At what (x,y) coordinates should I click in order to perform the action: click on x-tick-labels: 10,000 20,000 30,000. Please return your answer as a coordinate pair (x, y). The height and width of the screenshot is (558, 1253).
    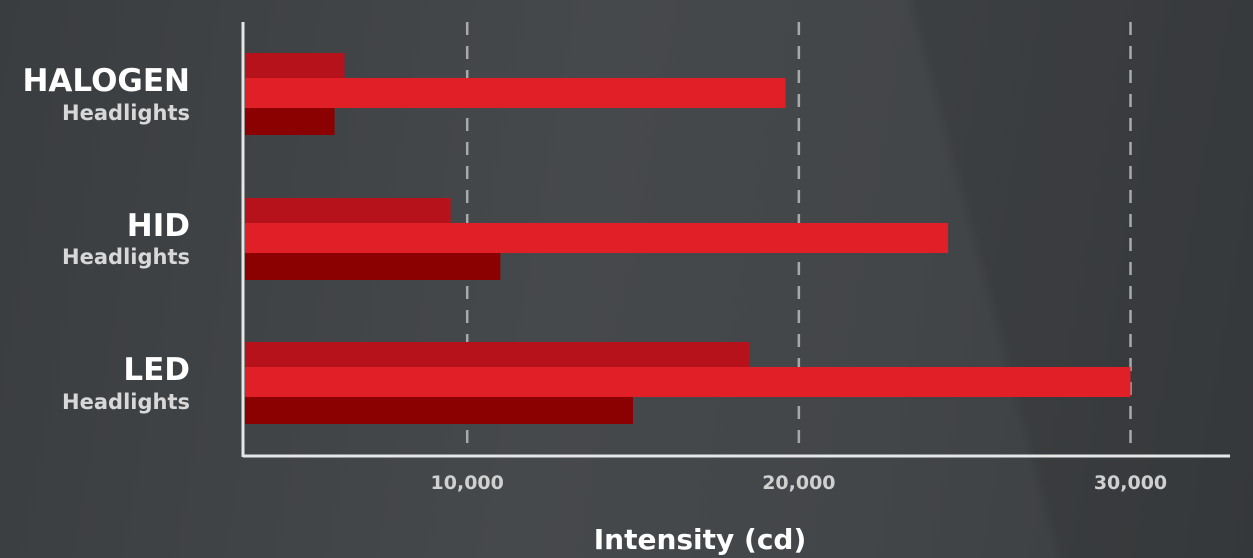
    Looking at the image, I should click on (799, 483).